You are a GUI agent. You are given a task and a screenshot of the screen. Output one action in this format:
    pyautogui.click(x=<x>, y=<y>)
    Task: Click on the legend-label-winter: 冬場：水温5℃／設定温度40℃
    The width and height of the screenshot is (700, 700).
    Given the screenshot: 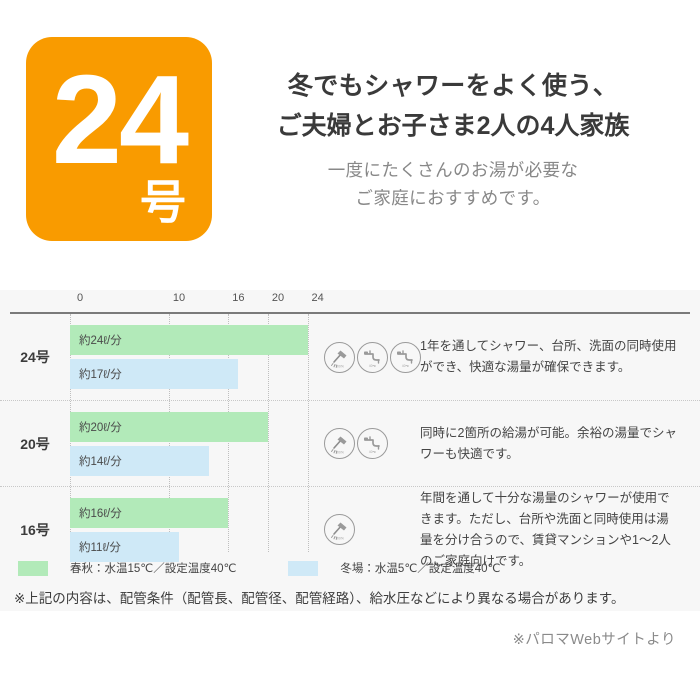 What is the action you would take?
    pyautogui.click(x=420, y=569)
    